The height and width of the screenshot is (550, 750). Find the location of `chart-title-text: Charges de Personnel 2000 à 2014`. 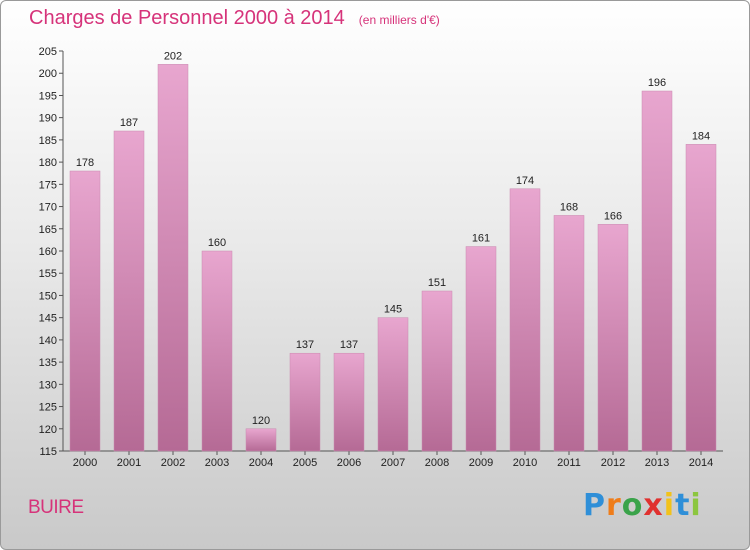

chart-title-text: Charges de Personnel 2000 à 2014 is located at coordinates (187, 18).